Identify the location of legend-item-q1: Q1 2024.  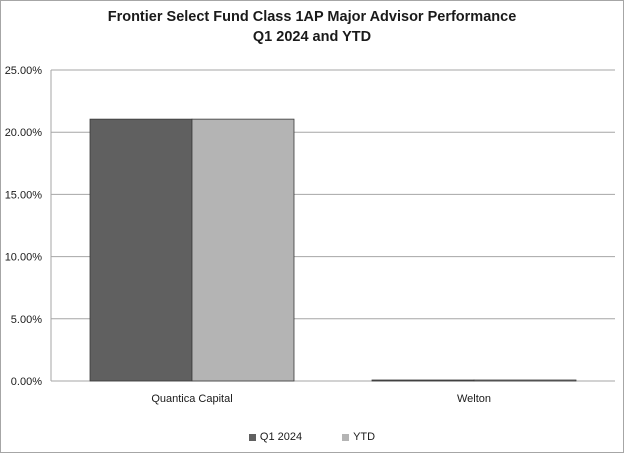
(275, 437).